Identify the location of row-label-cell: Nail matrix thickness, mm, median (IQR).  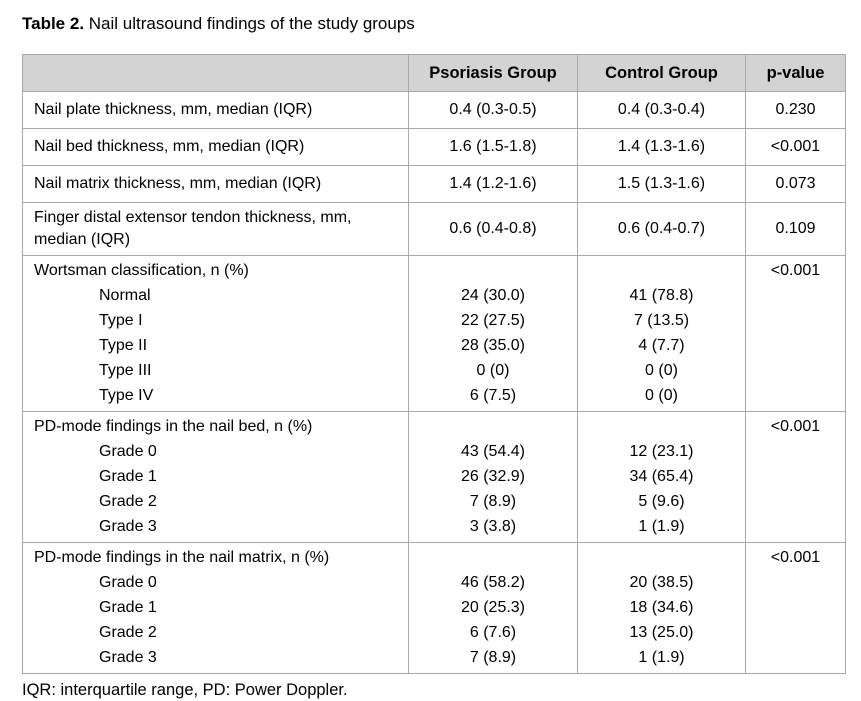
(215, 184).